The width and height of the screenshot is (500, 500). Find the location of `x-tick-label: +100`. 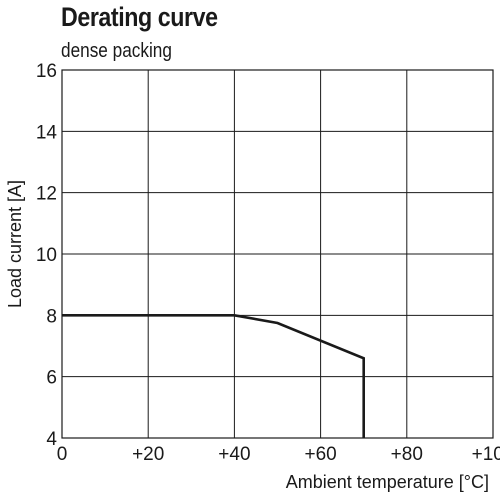

x-tick-label: +100 is located at coordinates (486, 454).